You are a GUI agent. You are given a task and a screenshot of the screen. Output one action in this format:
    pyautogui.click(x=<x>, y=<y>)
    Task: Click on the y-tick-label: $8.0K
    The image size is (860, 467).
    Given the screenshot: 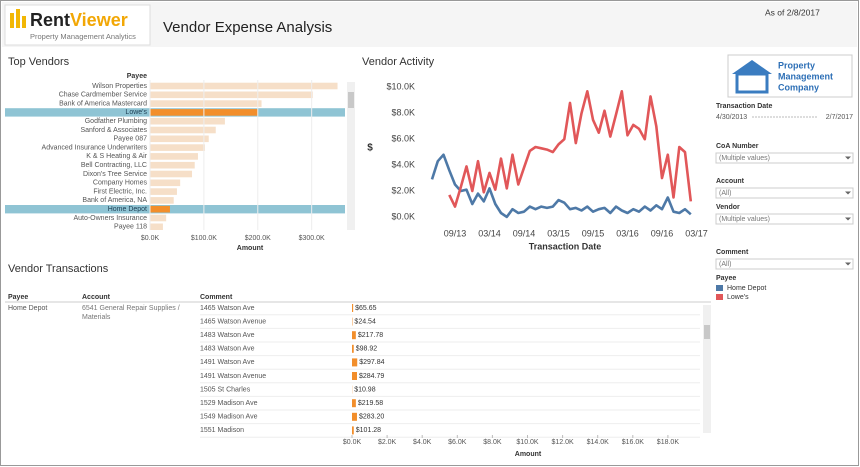 What is the action you would take?
    pyautogui.click(x=403, y=113)
    